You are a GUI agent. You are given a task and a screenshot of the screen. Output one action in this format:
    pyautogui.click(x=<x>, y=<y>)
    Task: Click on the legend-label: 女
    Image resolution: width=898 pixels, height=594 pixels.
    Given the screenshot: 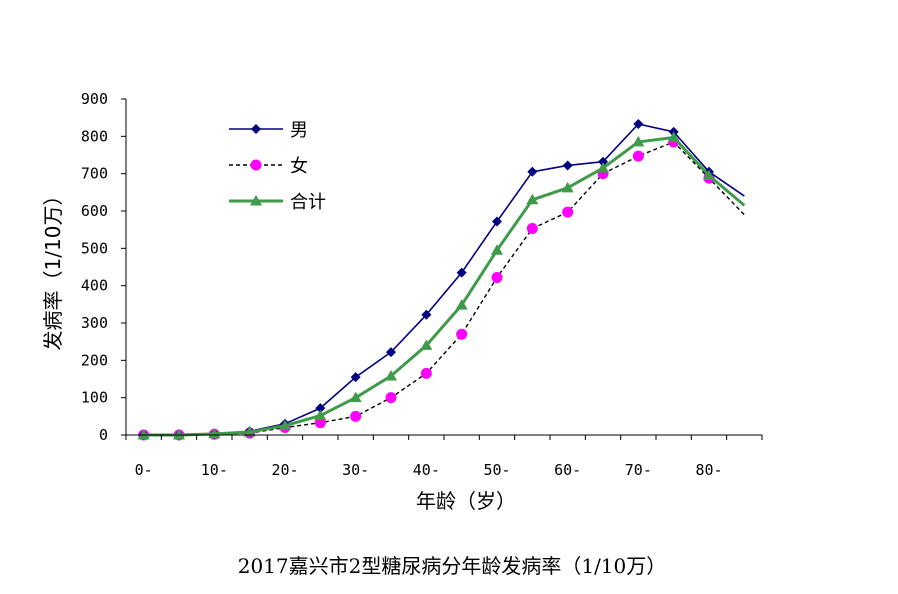 What is the action you would take?
    pyautogui.click(x=299, y=166)
    